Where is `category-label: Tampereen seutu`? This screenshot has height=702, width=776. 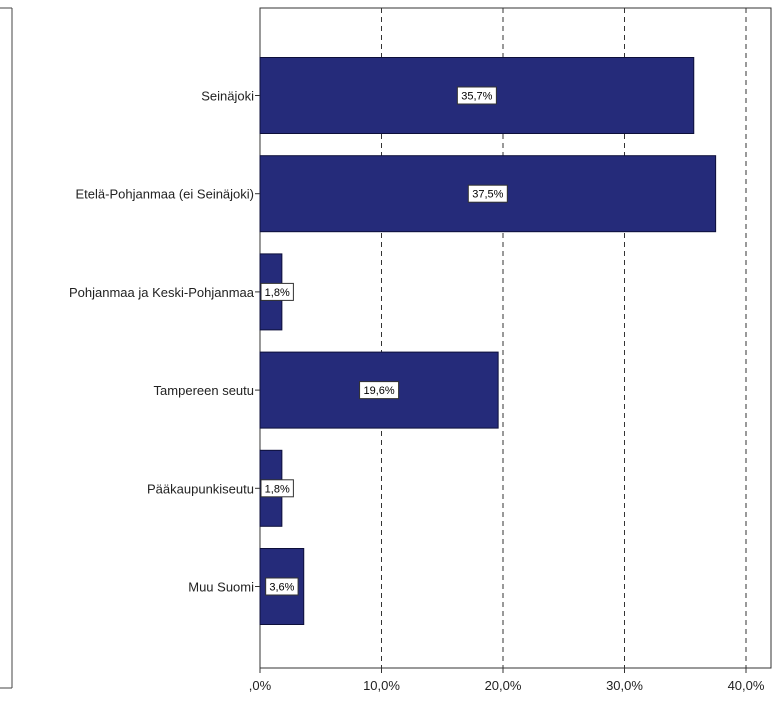
category-label: Tampereen seutu is located at coordinates (204, 390).